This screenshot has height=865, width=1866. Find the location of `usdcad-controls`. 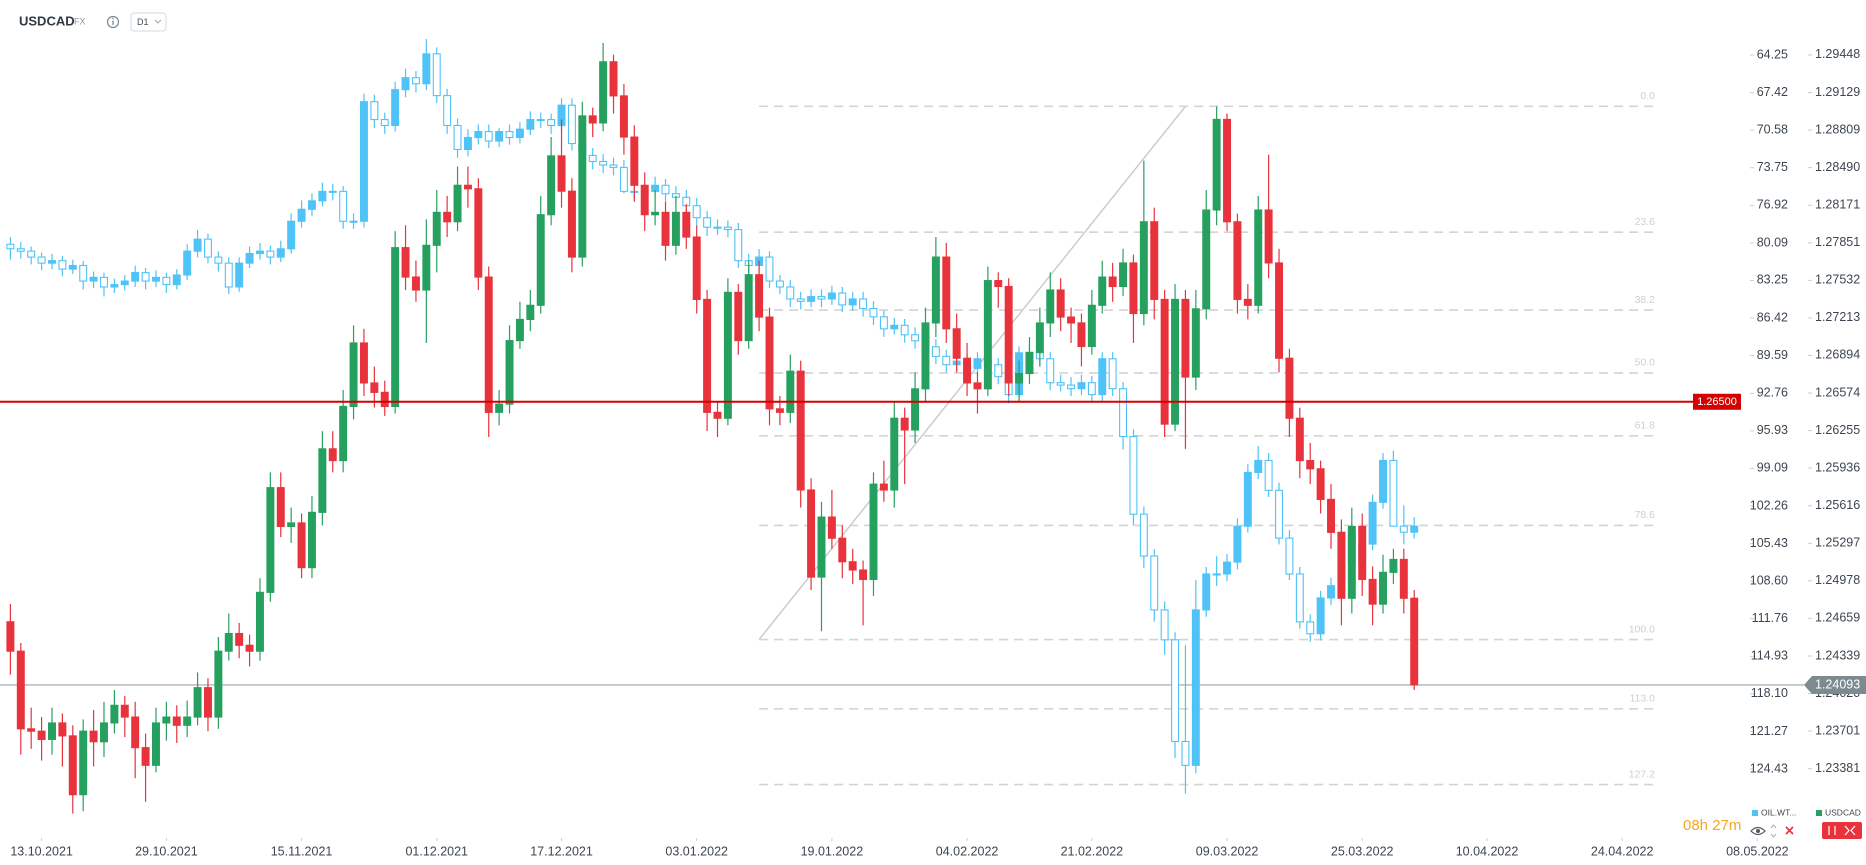

usdcad-controls is located at coordinates (1842, 830).